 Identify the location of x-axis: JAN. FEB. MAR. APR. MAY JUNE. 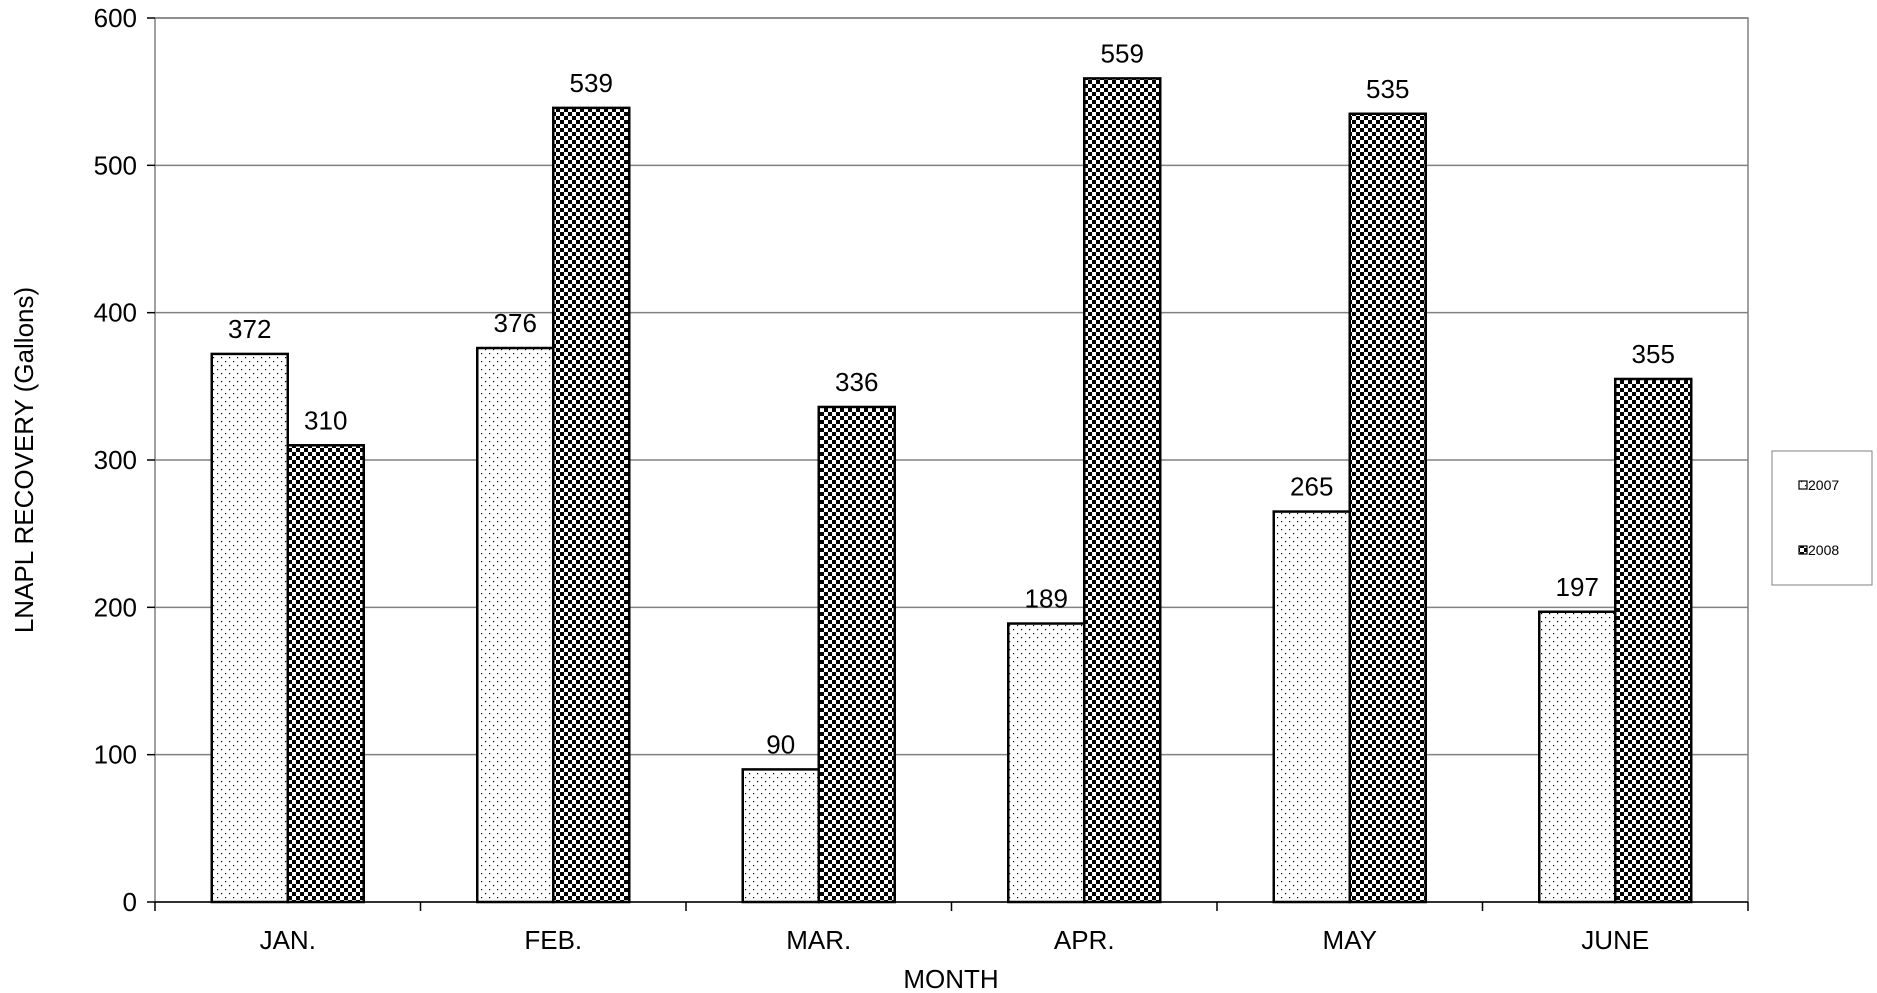
(951, 928).